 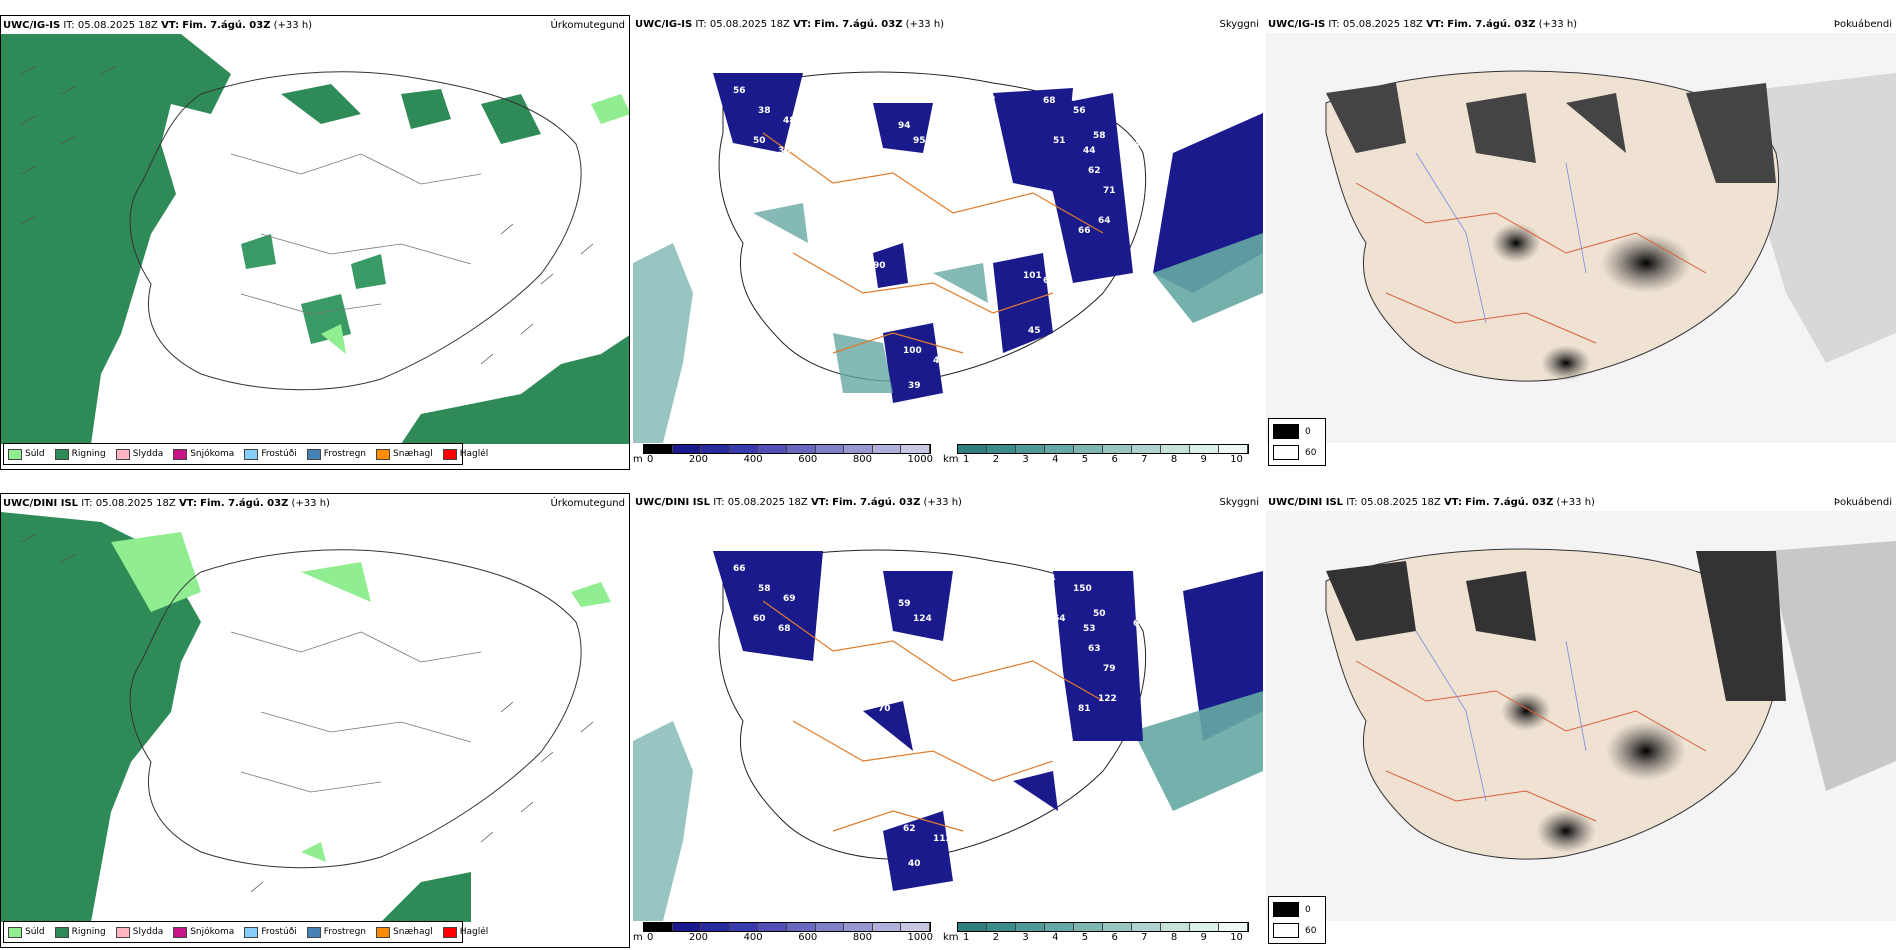 What do you see at coordinates (698, 459) in the screenshot?
I see `colorbar-tick: 200` at bounding box center [698, 459].